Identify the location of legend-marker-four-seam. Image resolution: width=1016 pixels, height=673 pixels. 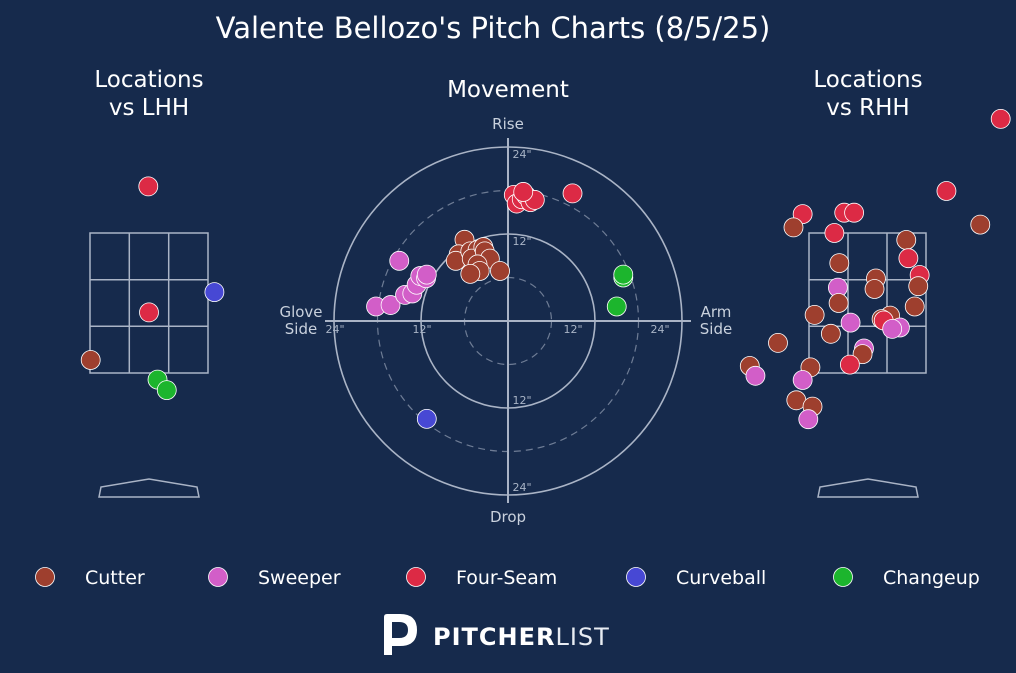
(416, 577).